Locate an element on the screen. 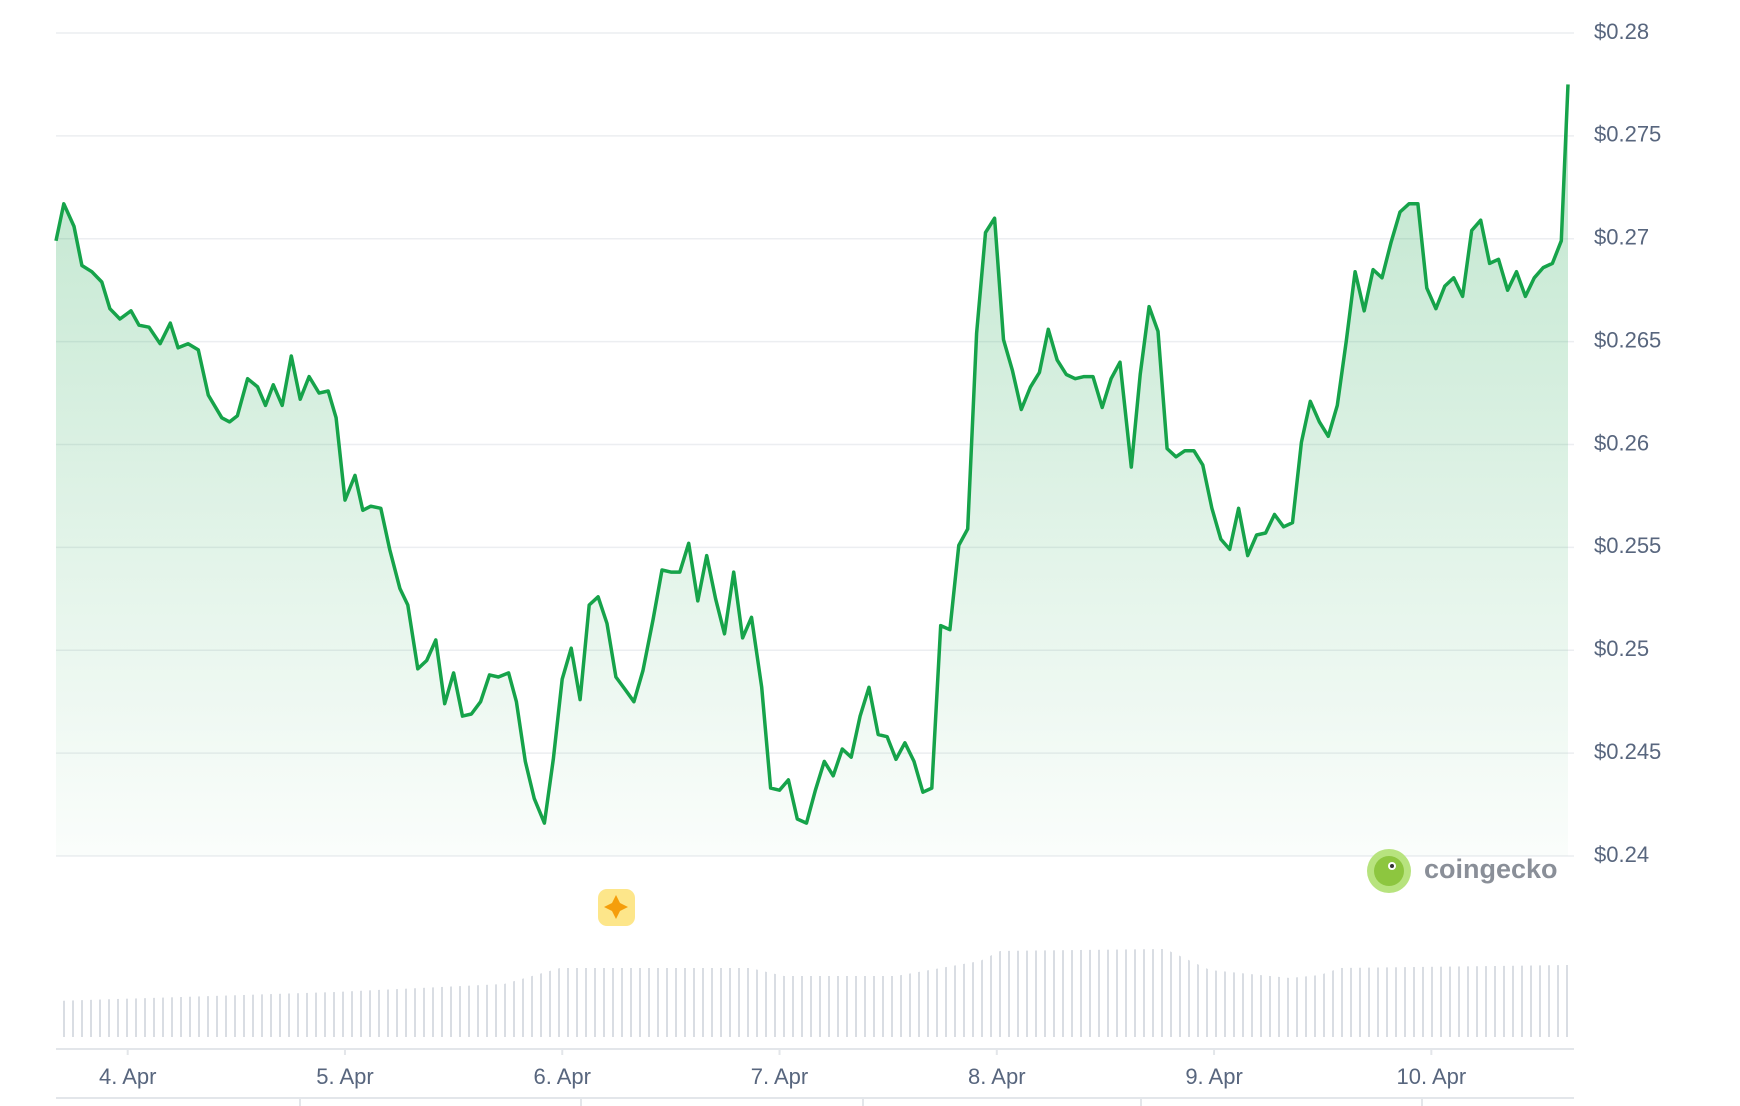  y-tick-label: $0.255 is located at coordinates (1627, 545).